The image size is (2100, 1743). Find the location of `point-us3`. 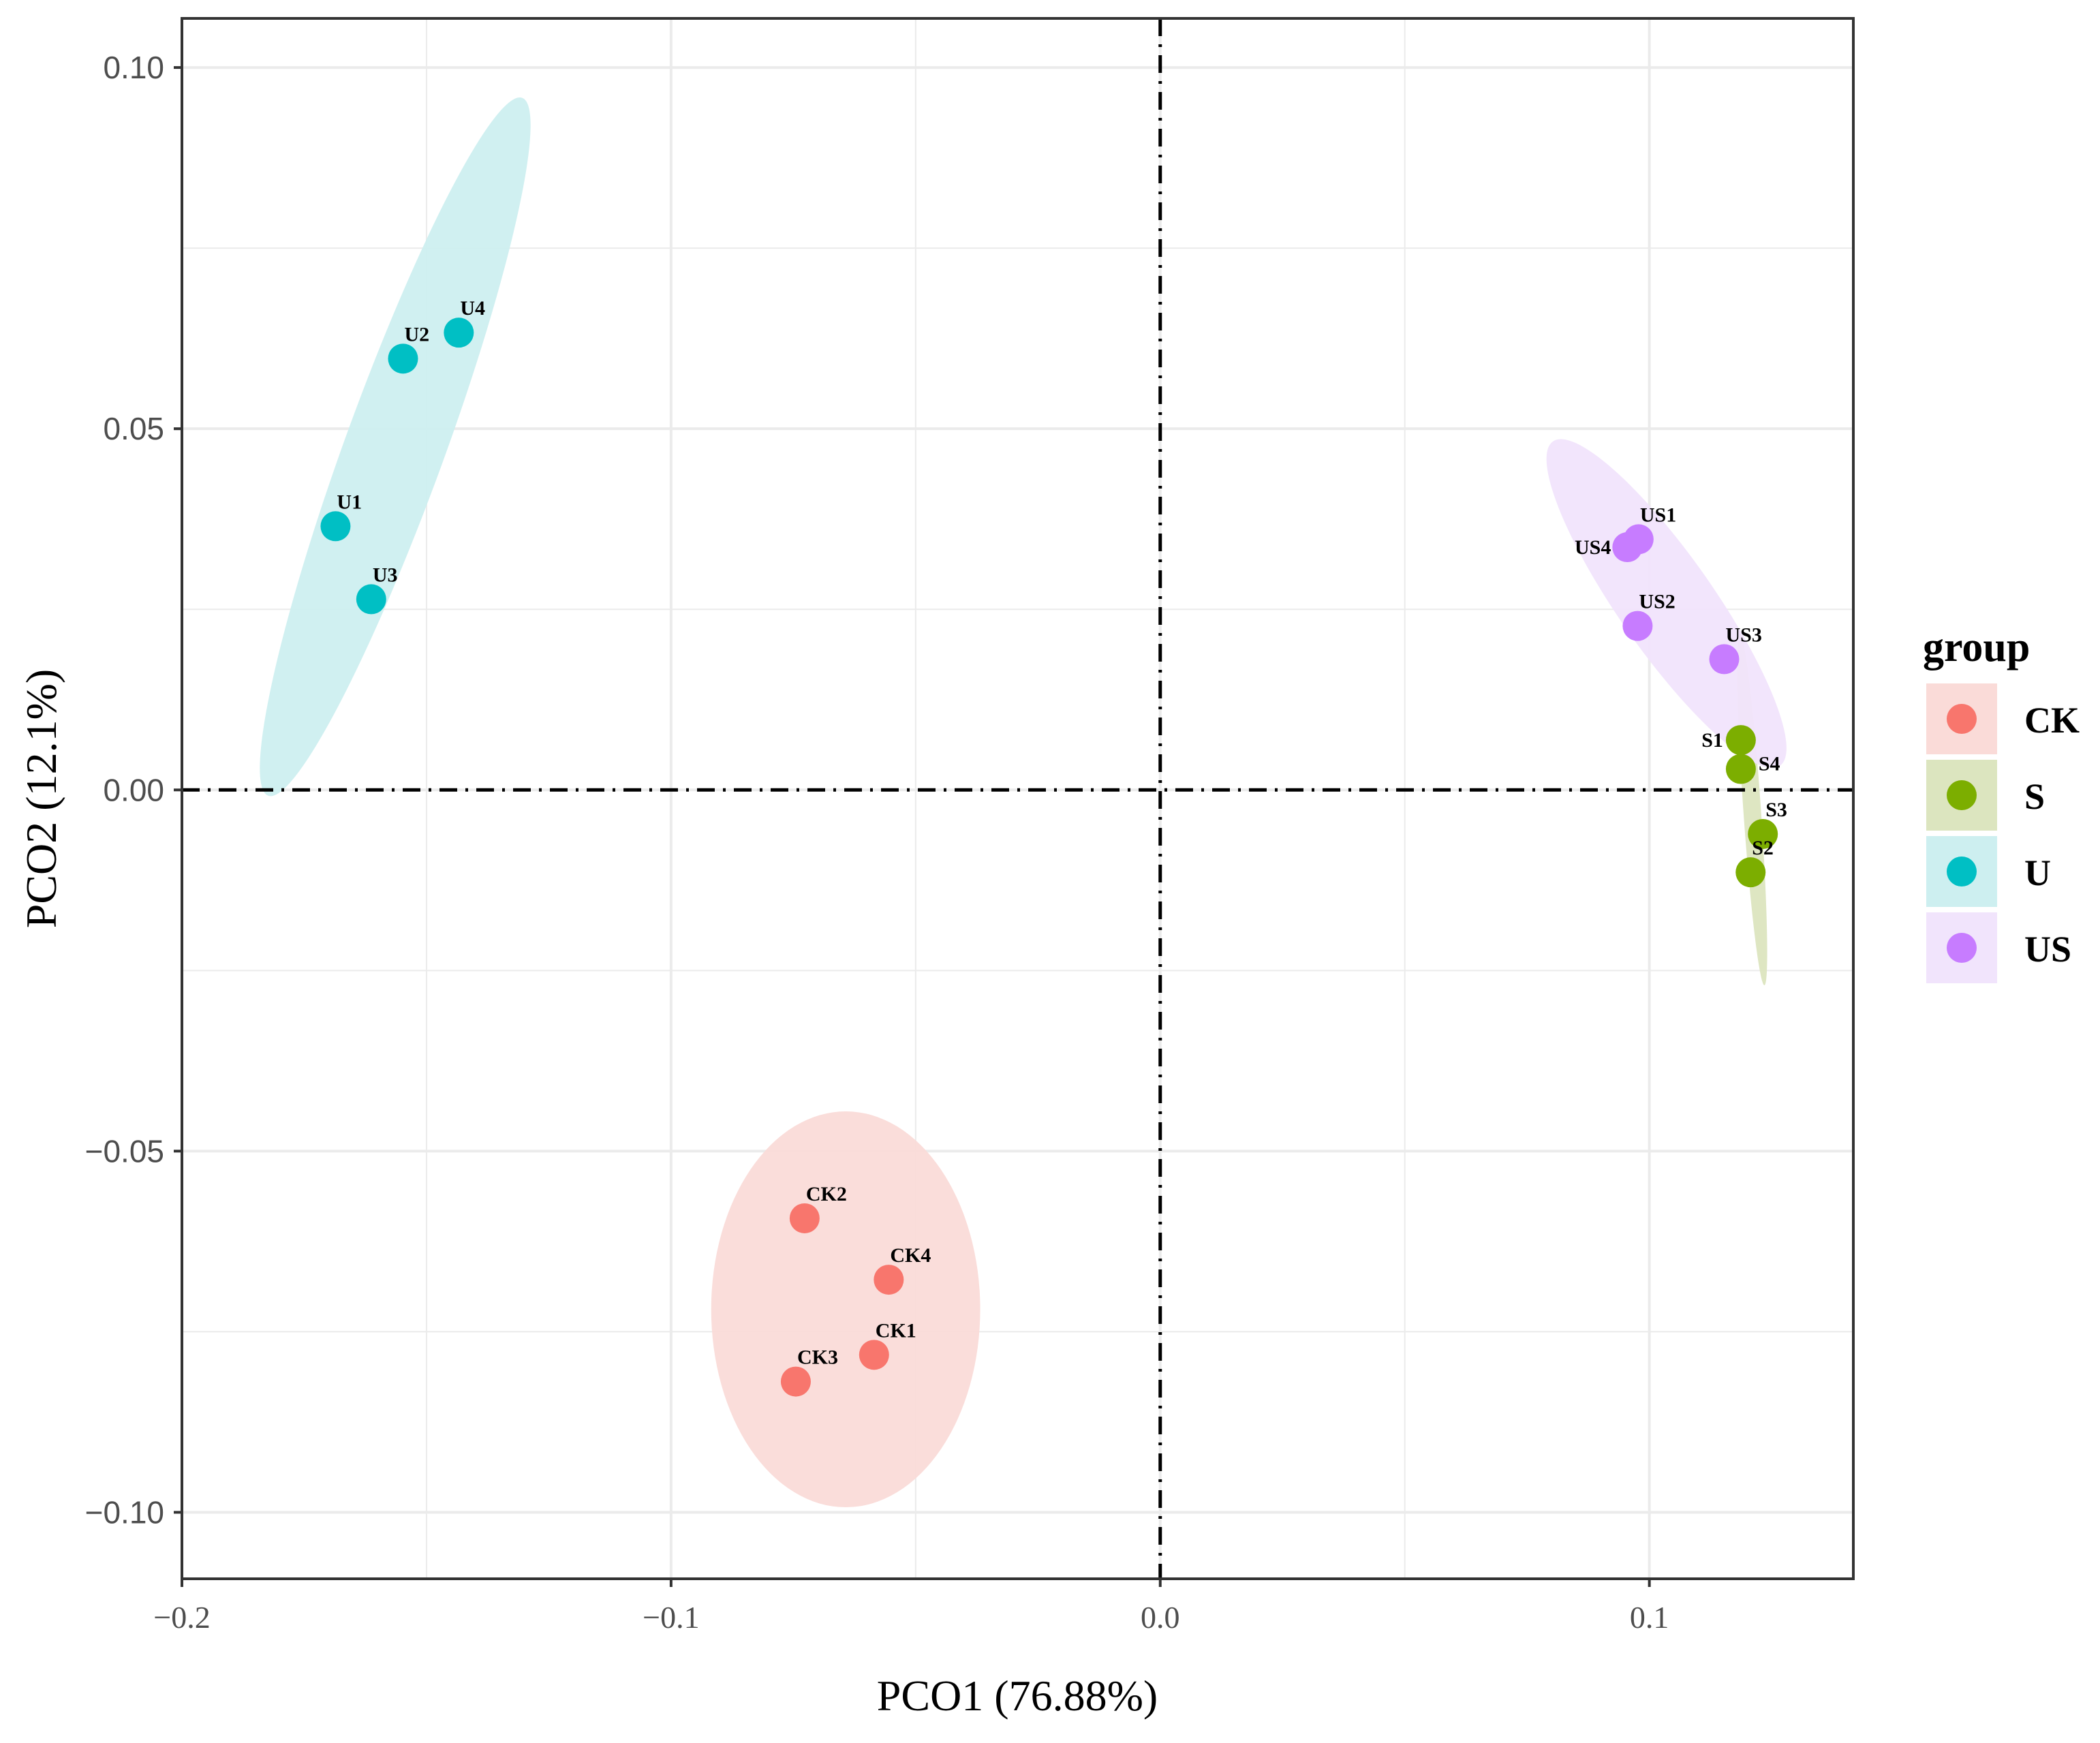

point-us3 is located at coordinates (1724, 659).